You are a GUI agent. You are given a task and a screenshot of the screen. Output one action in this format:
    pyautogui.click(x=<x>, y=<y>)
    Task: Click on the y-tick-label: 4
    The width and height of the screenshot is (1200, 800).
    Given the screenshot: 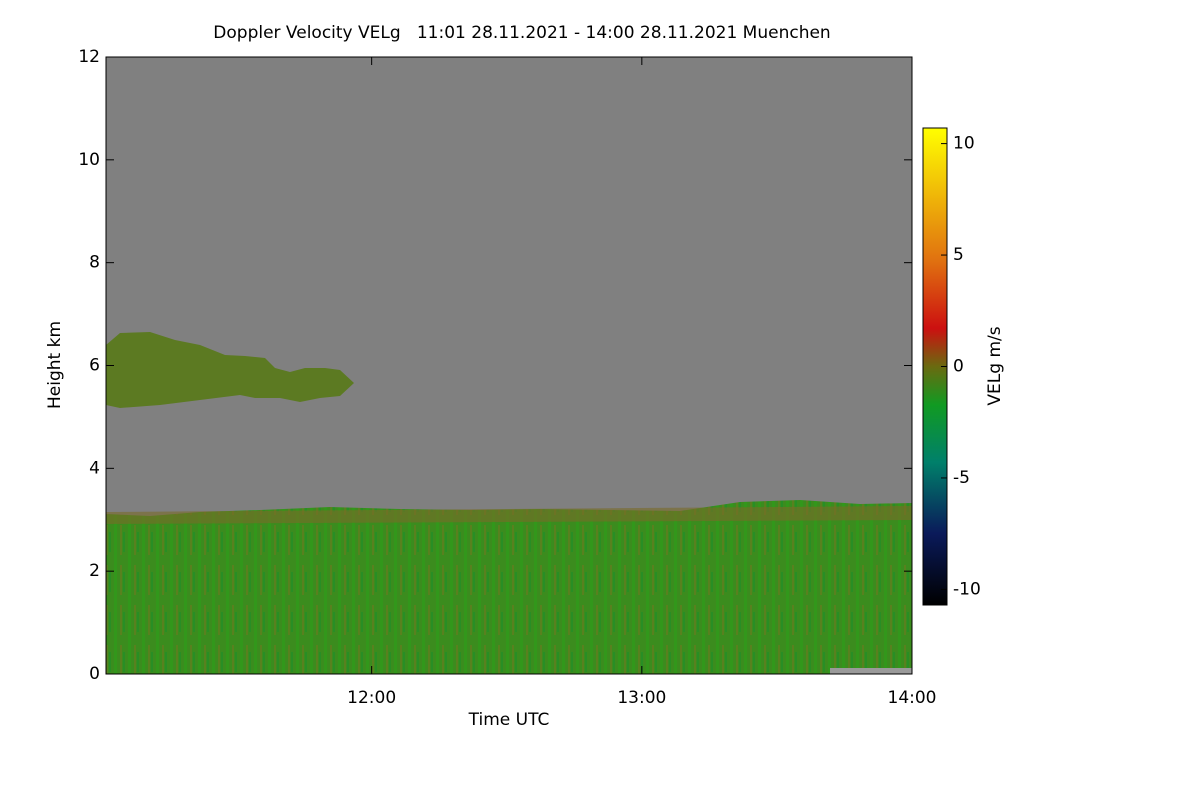 What is the action you would take?
    pyautogui.click(x=94, y=468)
    